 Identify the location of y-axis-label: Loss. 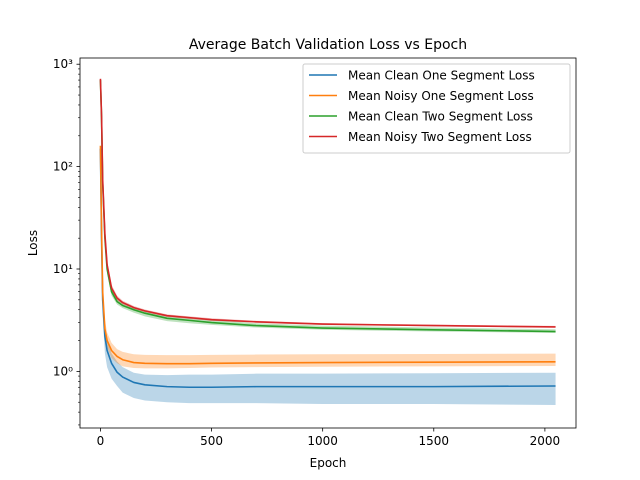
(33, 243).